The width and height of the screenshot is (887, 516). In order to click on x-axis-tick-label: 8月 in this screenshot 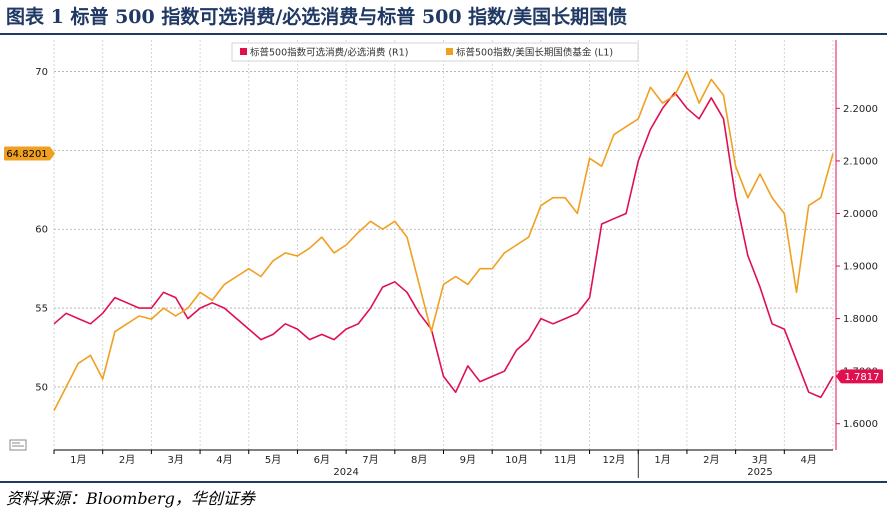, I will do `click(419, 460)`.